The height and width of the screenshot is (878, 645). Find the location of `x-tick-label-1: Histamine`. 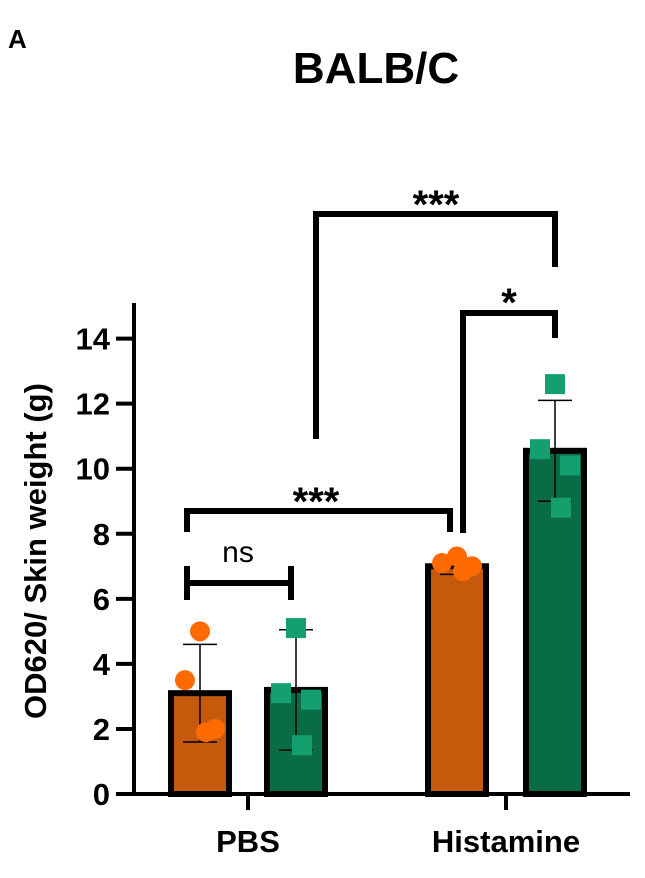

x-tick-label-1: Histamine is located at coordinates (506, 841).